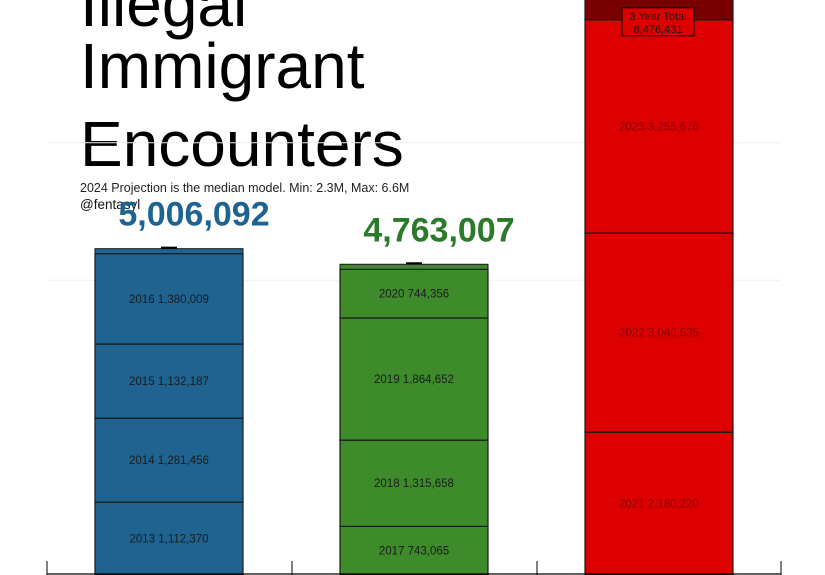 This screenshot has width=825, height=575. I want to click on segment-label: 2014 1,281,456, so click(169, 461).